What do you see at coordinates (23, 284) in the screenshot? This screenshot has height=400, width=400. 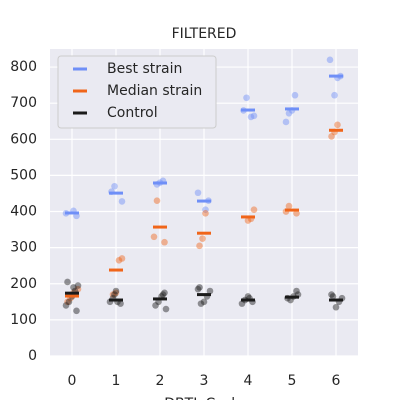 I see `y-tick-label: 200` at bounding box center [23, 284].